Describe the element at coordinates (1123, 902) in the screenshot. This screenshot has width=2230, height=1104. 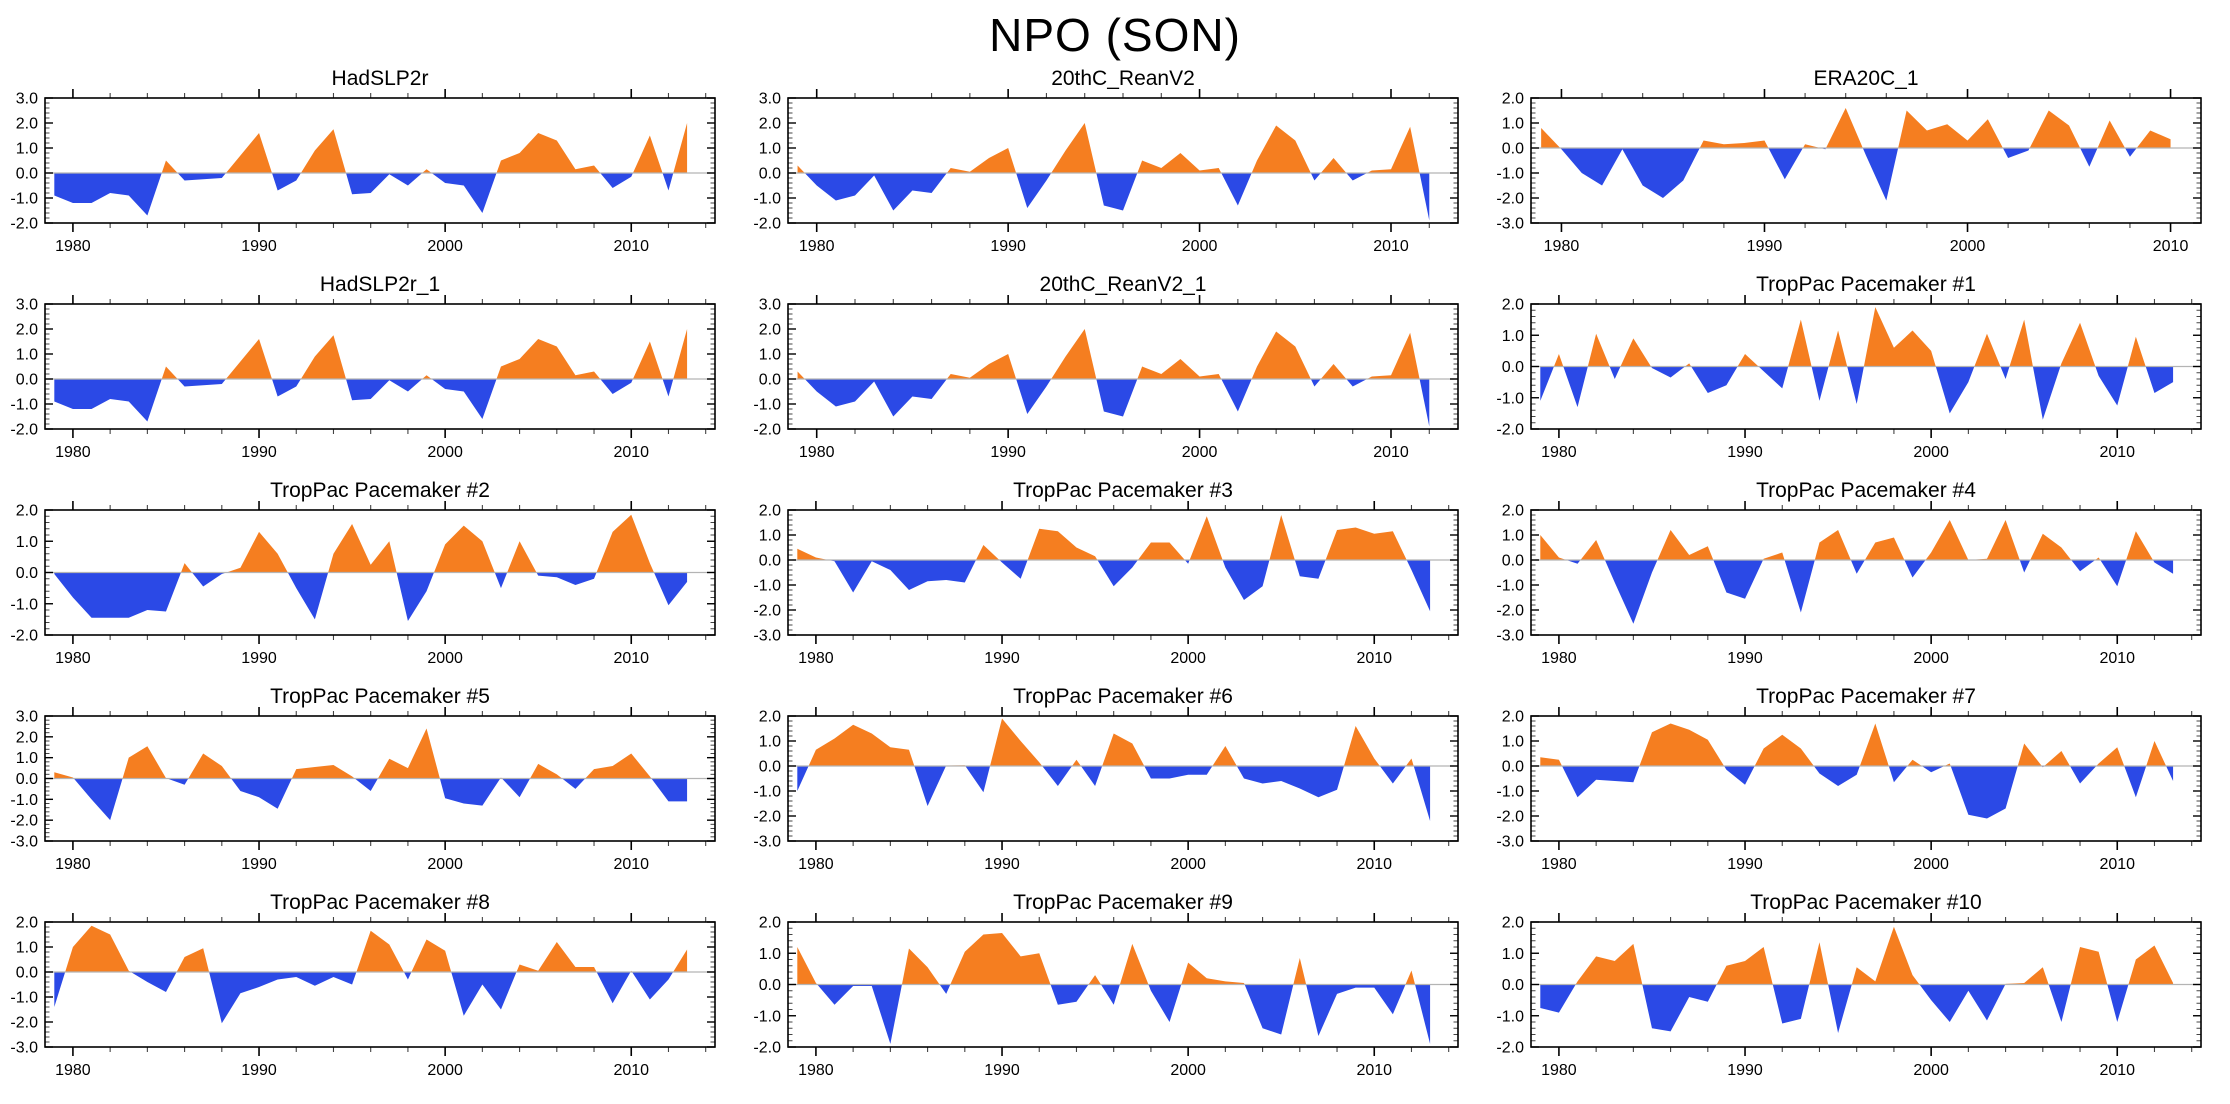
I see `subplot-title: TropPac Pacemaker #9` at that location.